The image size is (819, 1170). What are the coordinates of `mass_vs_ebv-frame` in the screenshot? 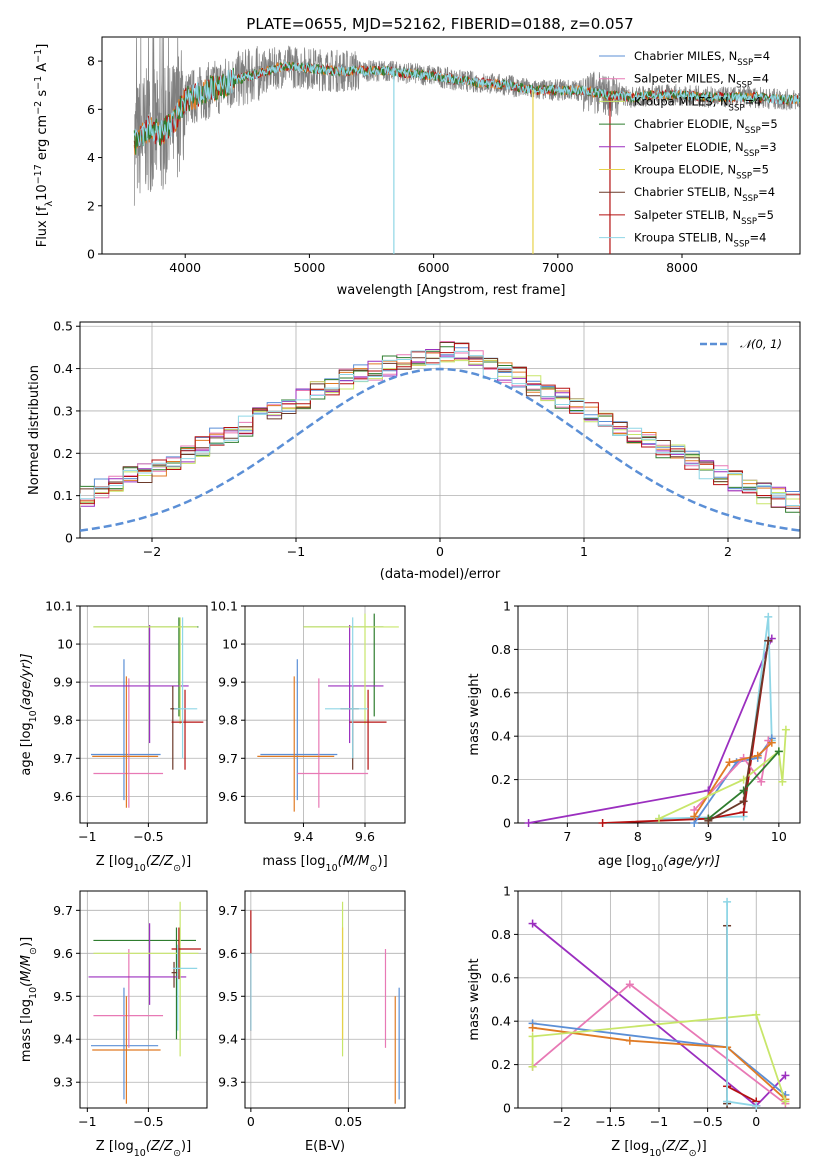 It's located at (325, 999).